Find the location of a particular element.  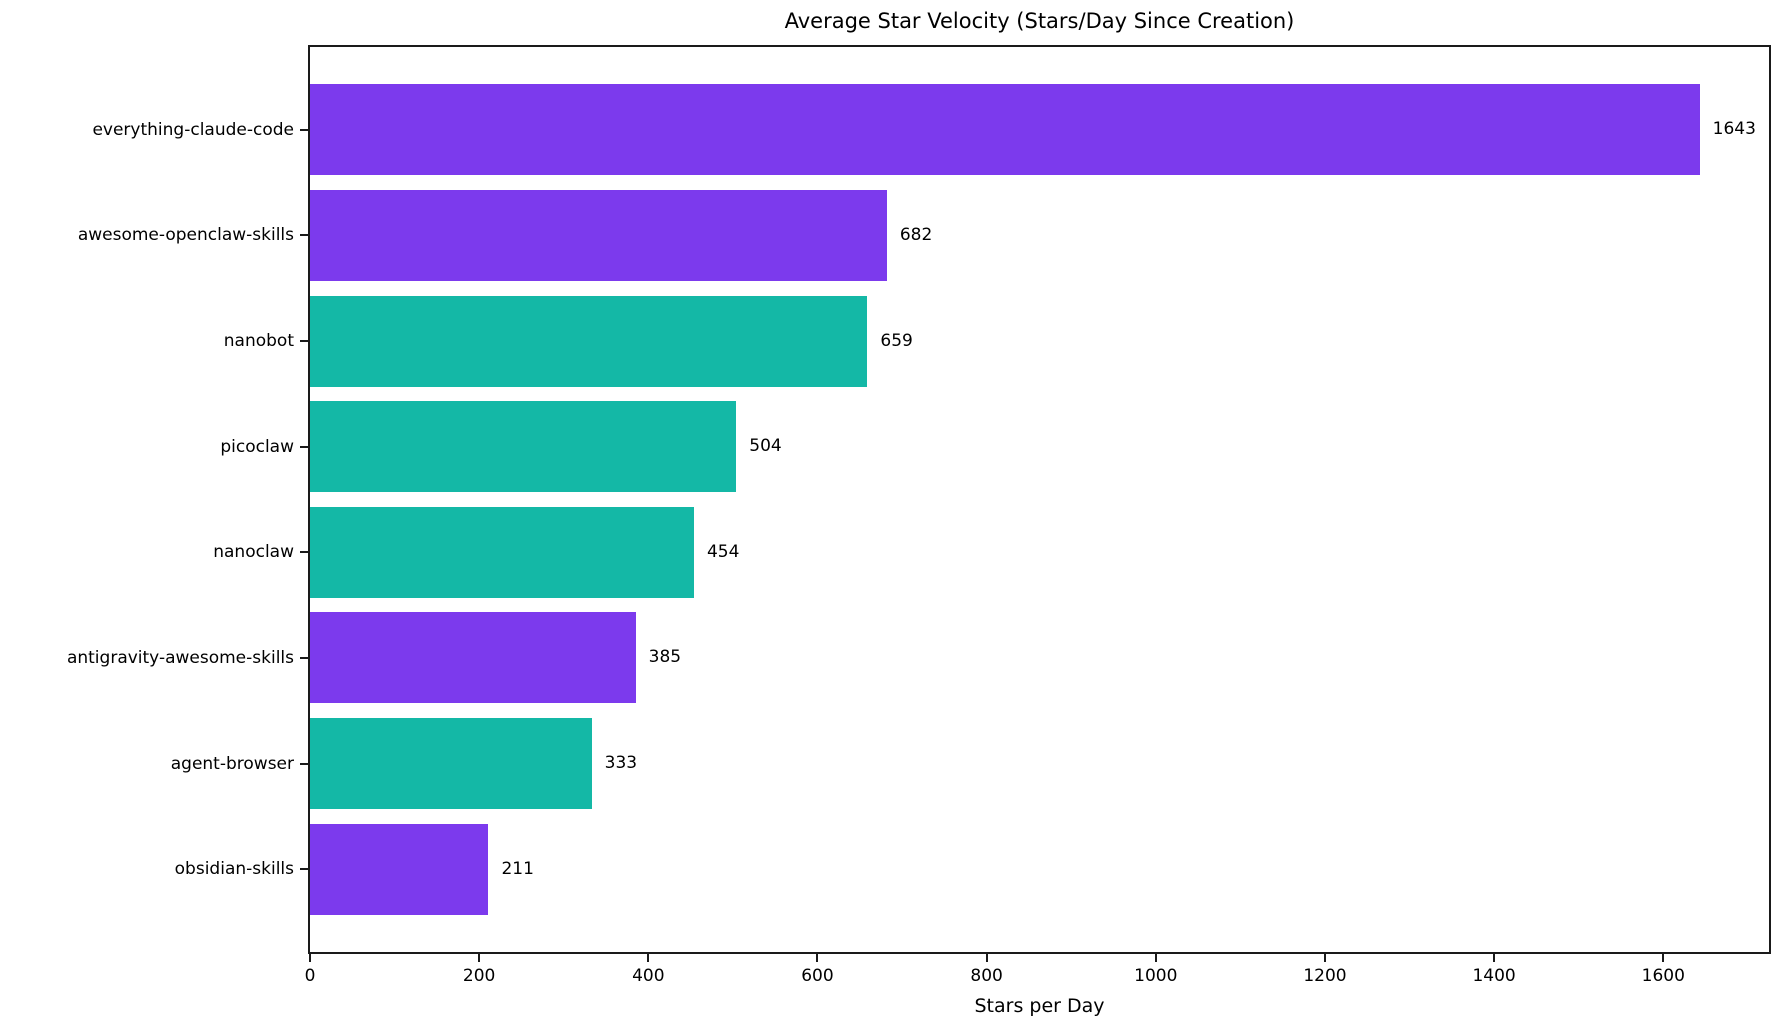

bar-awesome-openclaw-skills is located at coordinates (598, 235).